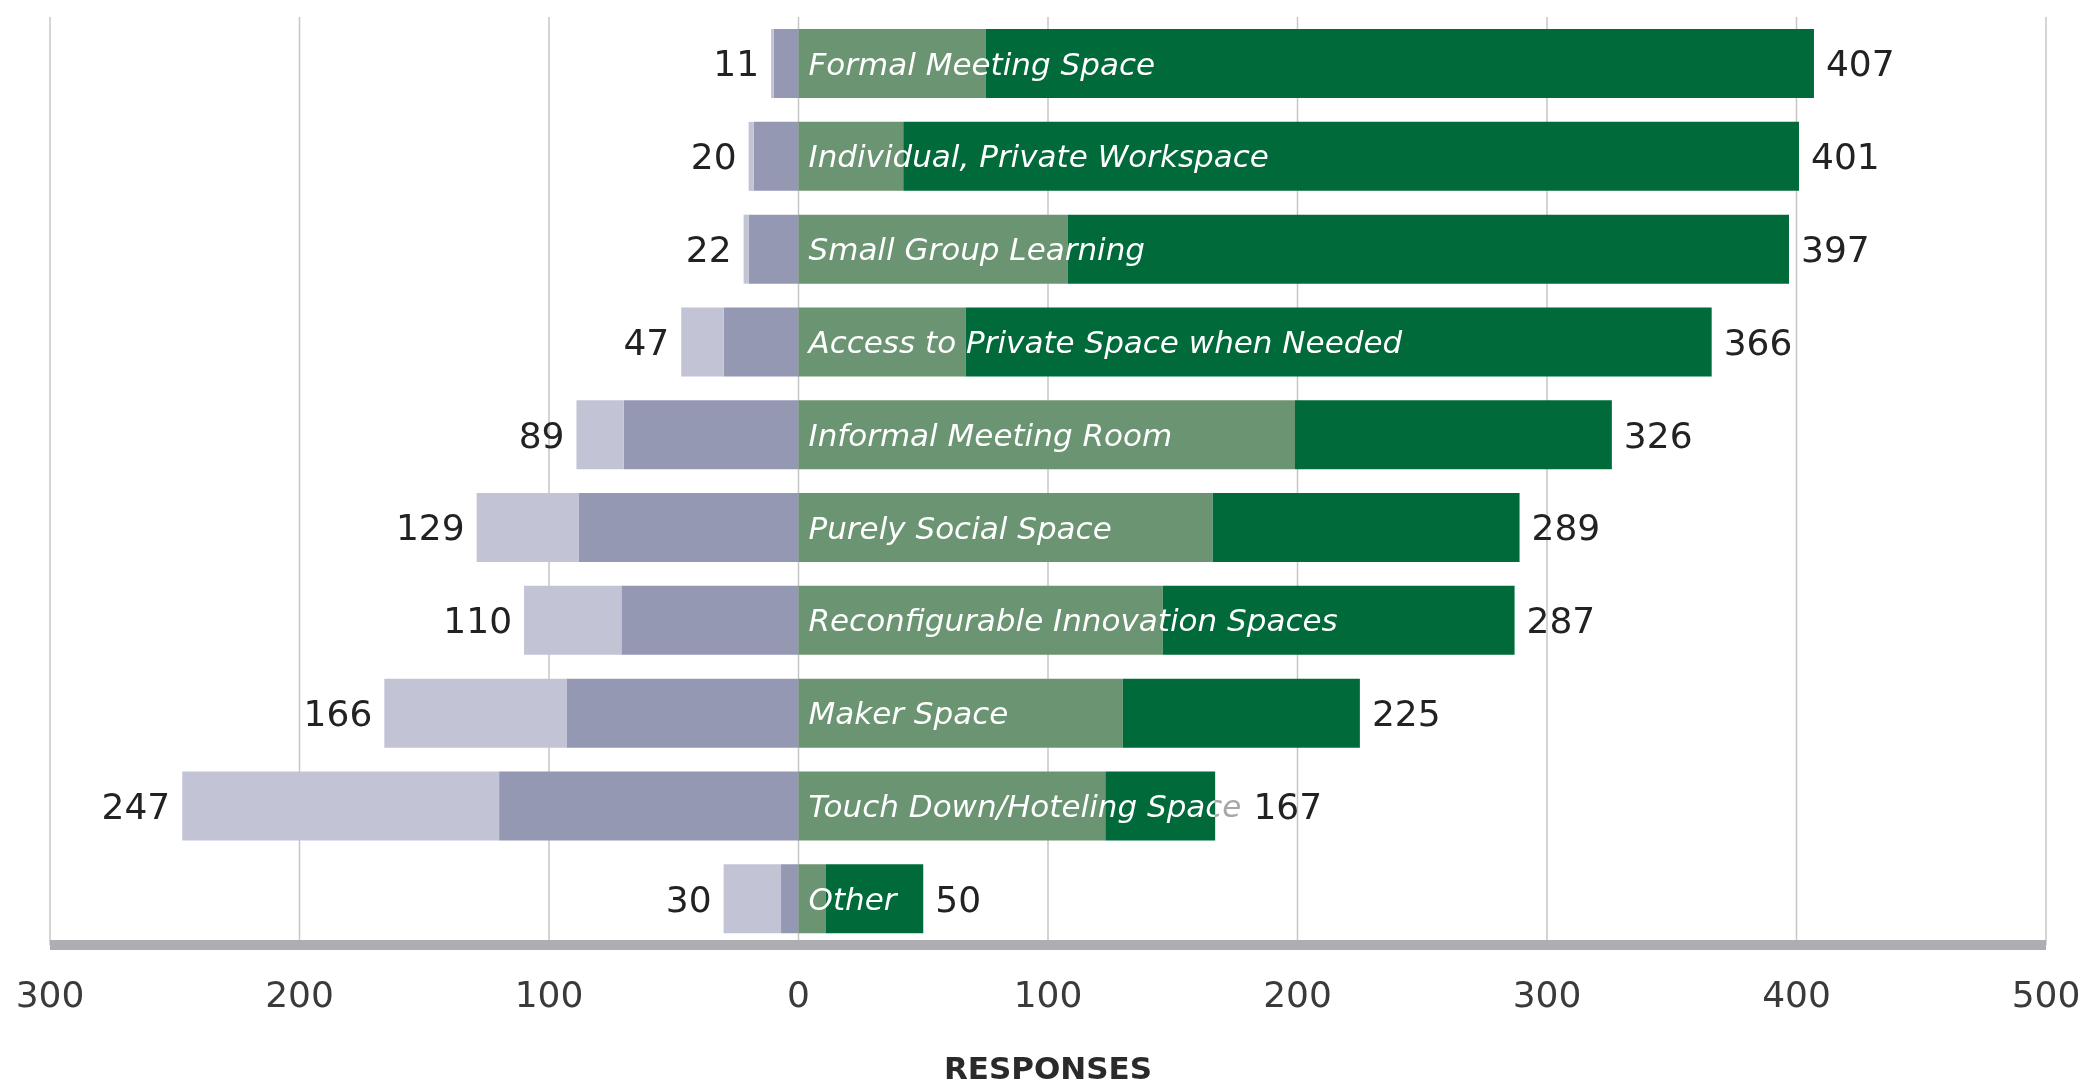 This screenshot has width=2099, height=1084. What do you see at coordinates (2046, 994) in the screenshot?
I see `x-tick-label: 500` at bounding box center [2046, 994].